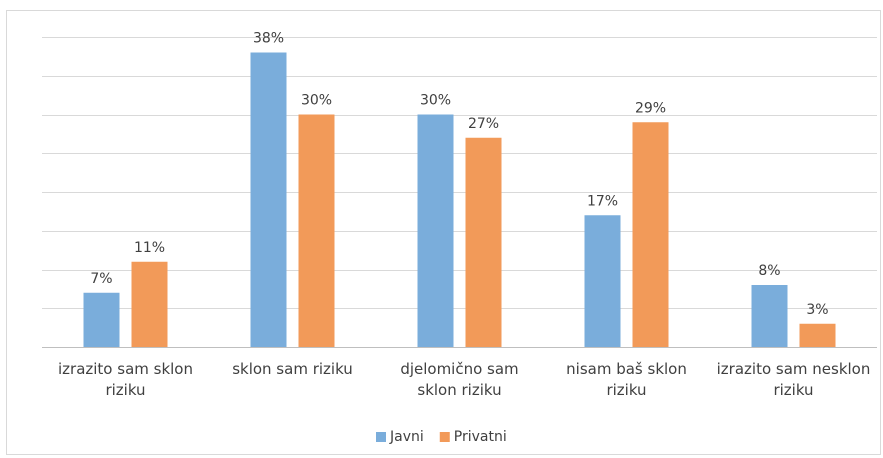 This screenshot has height=458, width=883. I want to click on data-label: 38%, so click(268, 39).